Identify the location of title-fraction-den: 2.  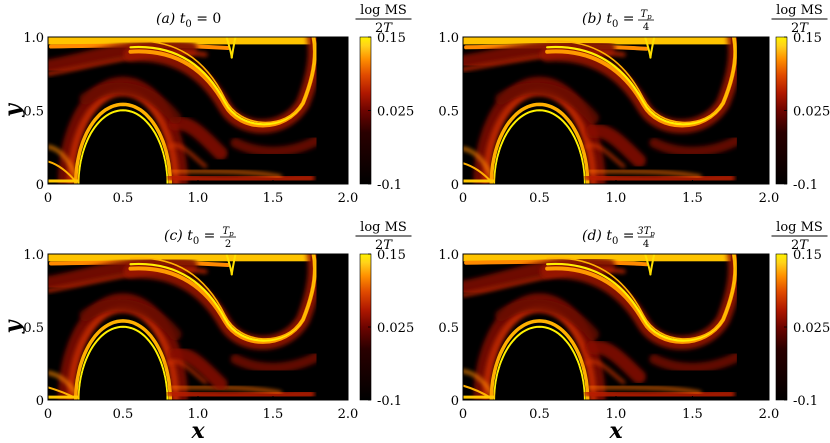
(228, 244).